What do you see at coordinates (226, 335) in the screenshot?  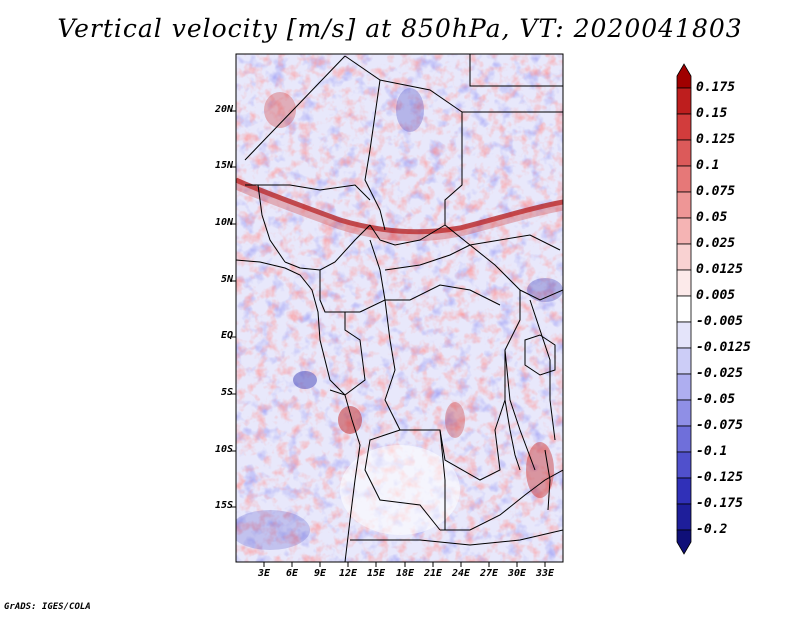 I see `lat-label-eq: EQ` at bounding box center [226, 335].